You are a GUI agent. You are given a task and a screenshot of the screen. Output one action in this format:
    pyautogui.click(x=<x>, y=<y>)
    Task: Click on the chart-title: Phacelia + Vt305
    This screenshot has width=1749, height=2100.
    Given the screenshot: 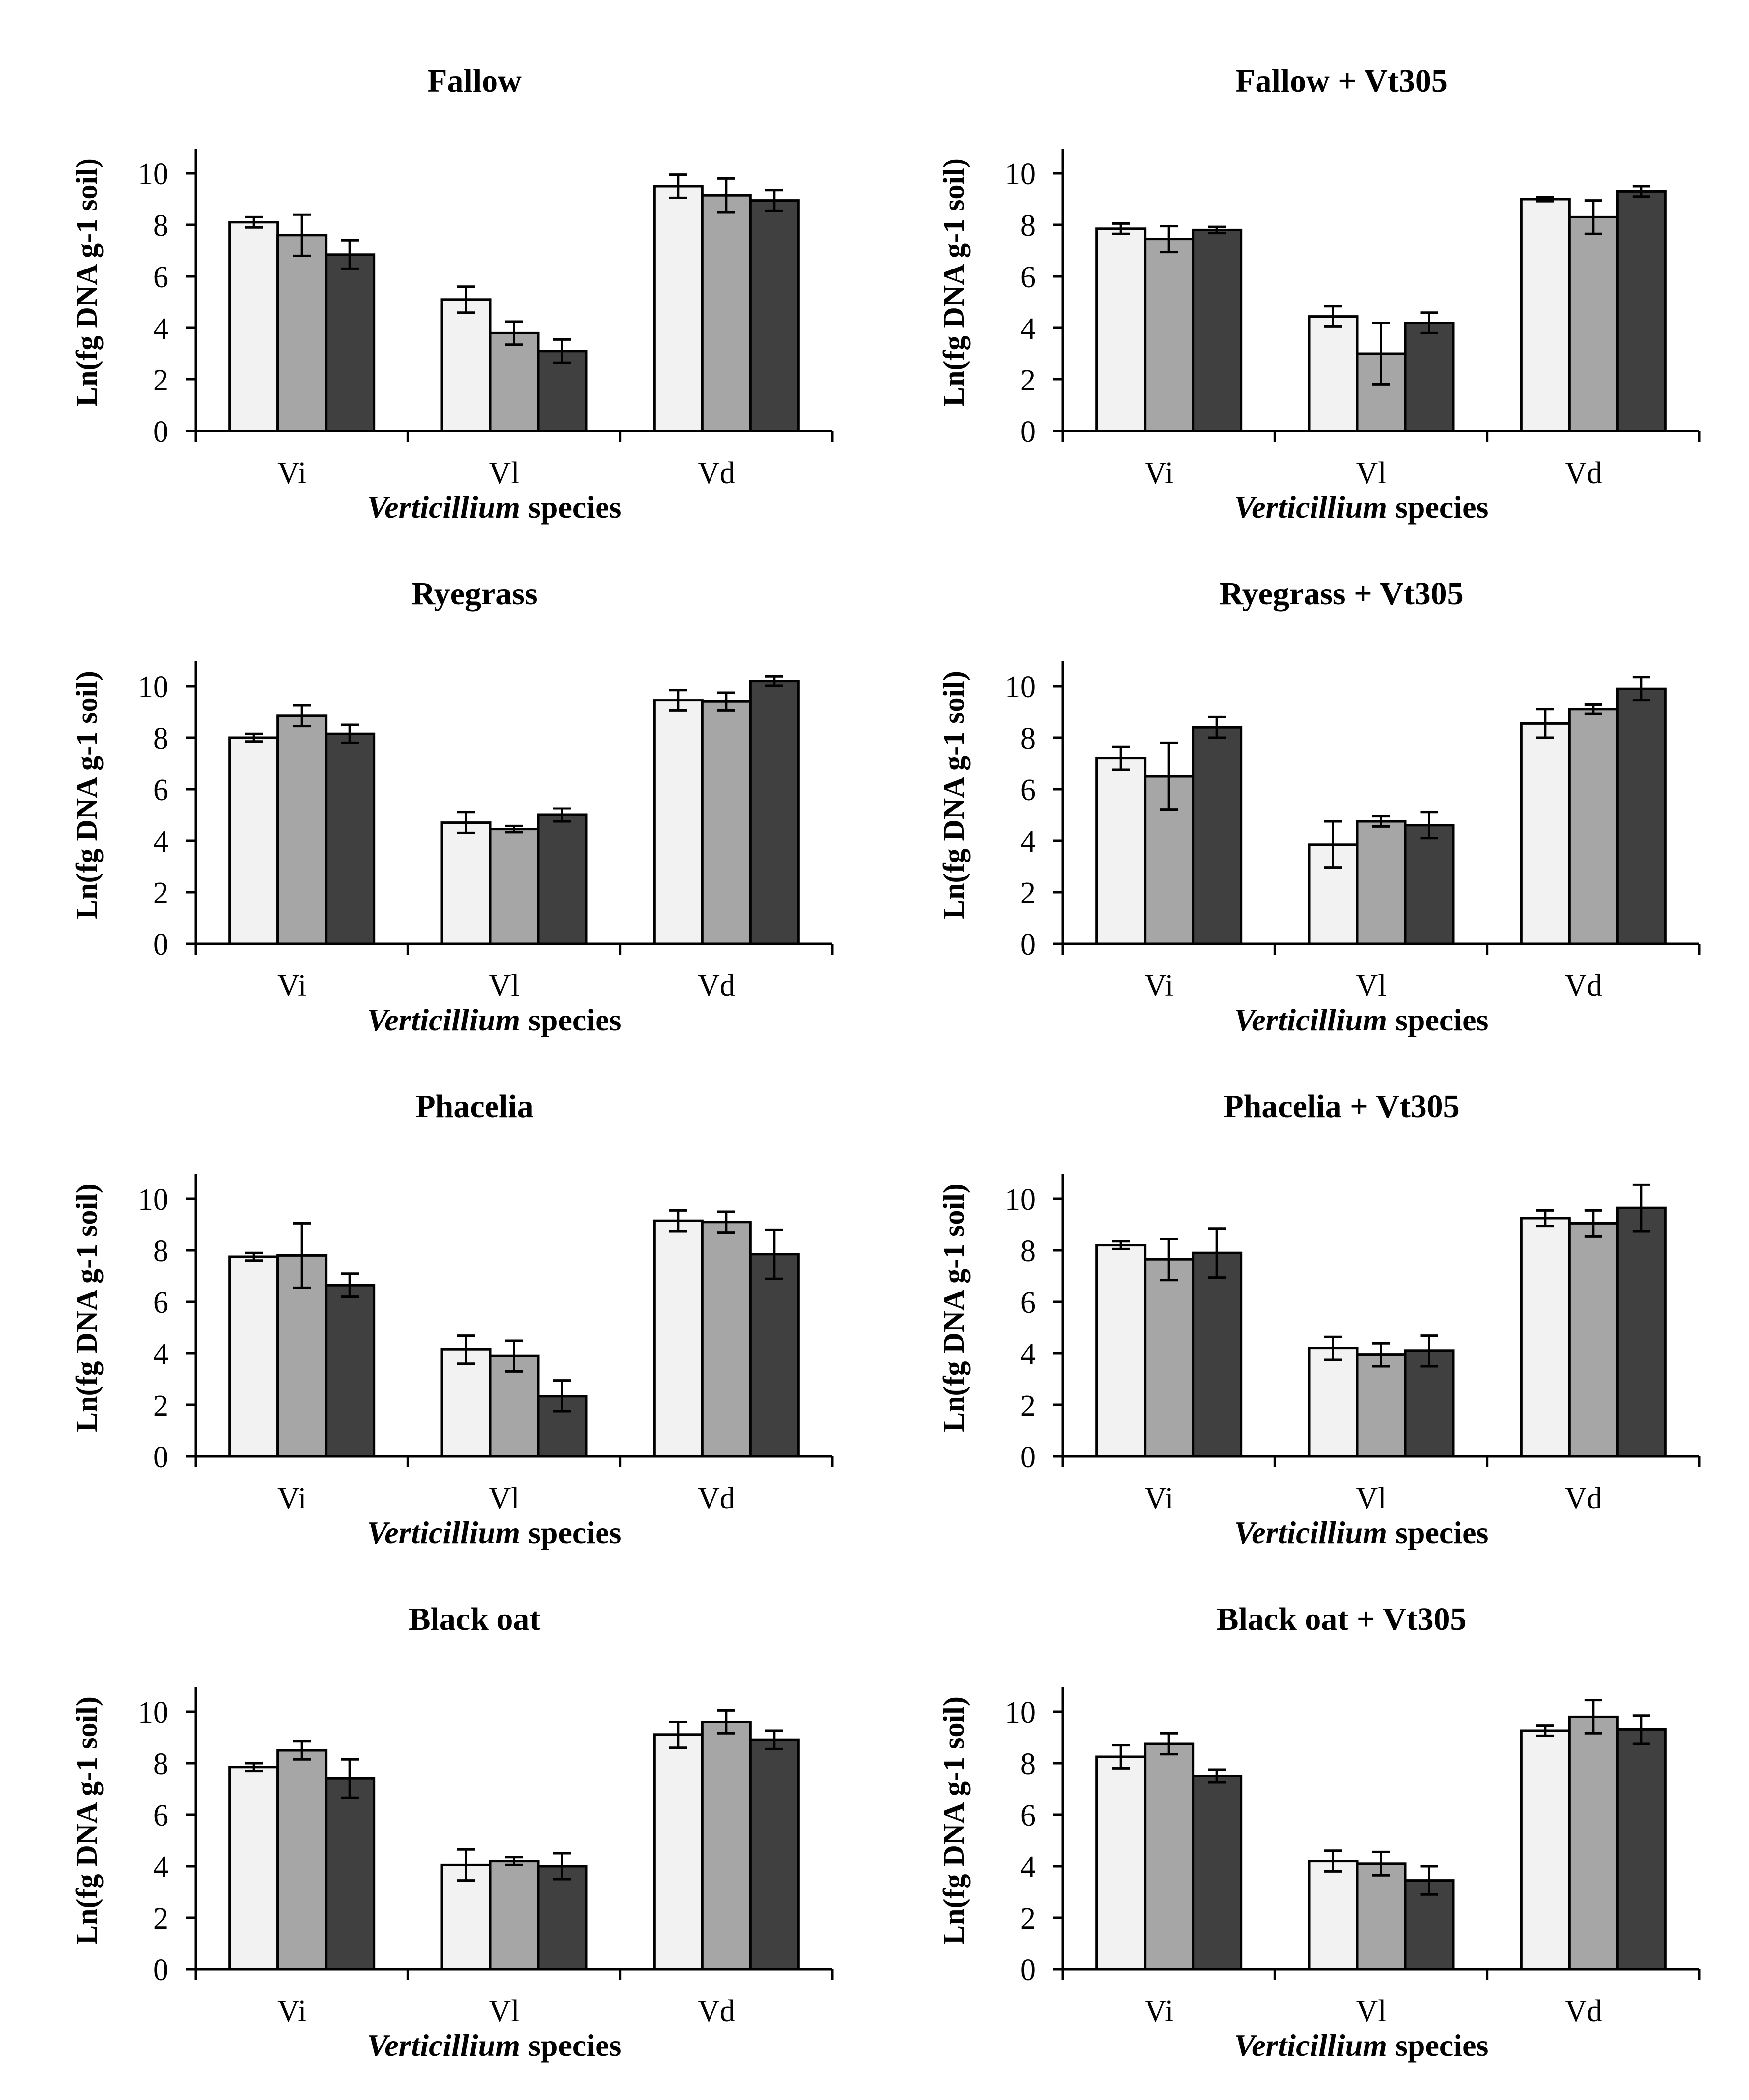 What is the action you would take?
    pyautogui.click(x=1341, y=1106)
    